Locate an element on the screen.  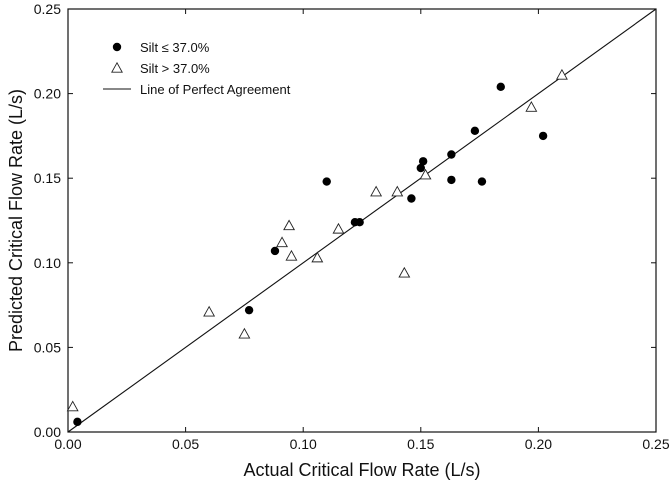
x-tick-label: 0.20 is located at coordinates (538, 444).